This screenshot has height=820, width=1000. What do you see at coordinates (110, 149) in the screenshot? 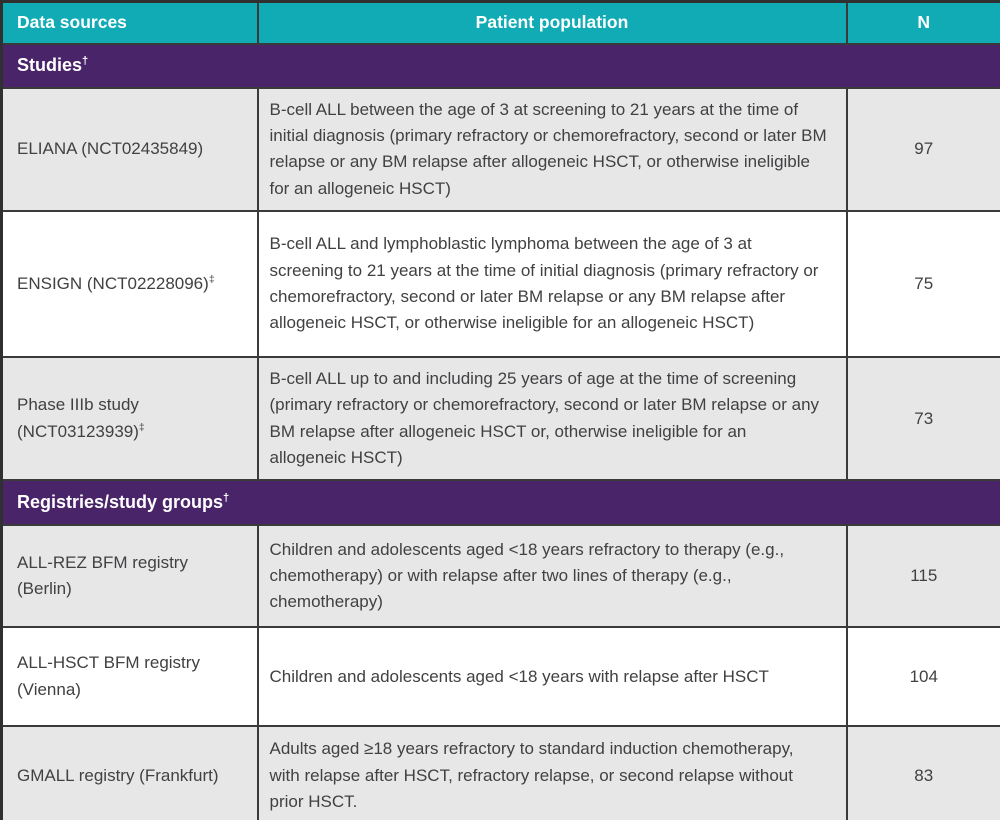
I see `data-source-label: ELIANA (NCT02435849)` at bounding box center [110, 149].